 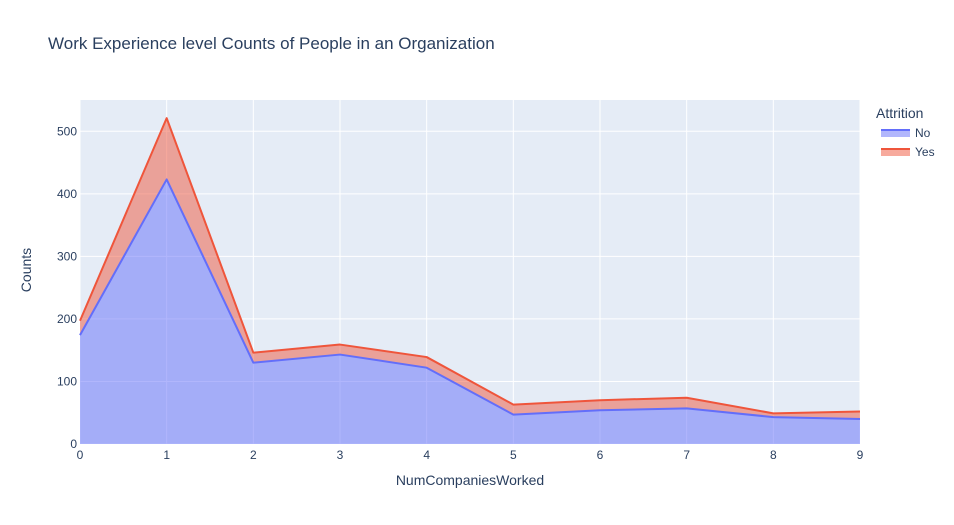 What do you see at coordinates (925, 152) in the screenshot?
I see `legend-label: Yes` at bounding box center [925, 152].